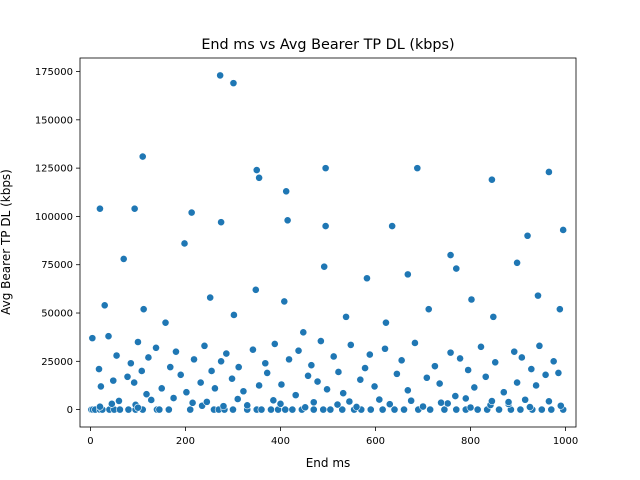 Image resolution: width=640 pixels, height=480 pixels. I want to click on x-tick-label: 800, so click(470, 441).